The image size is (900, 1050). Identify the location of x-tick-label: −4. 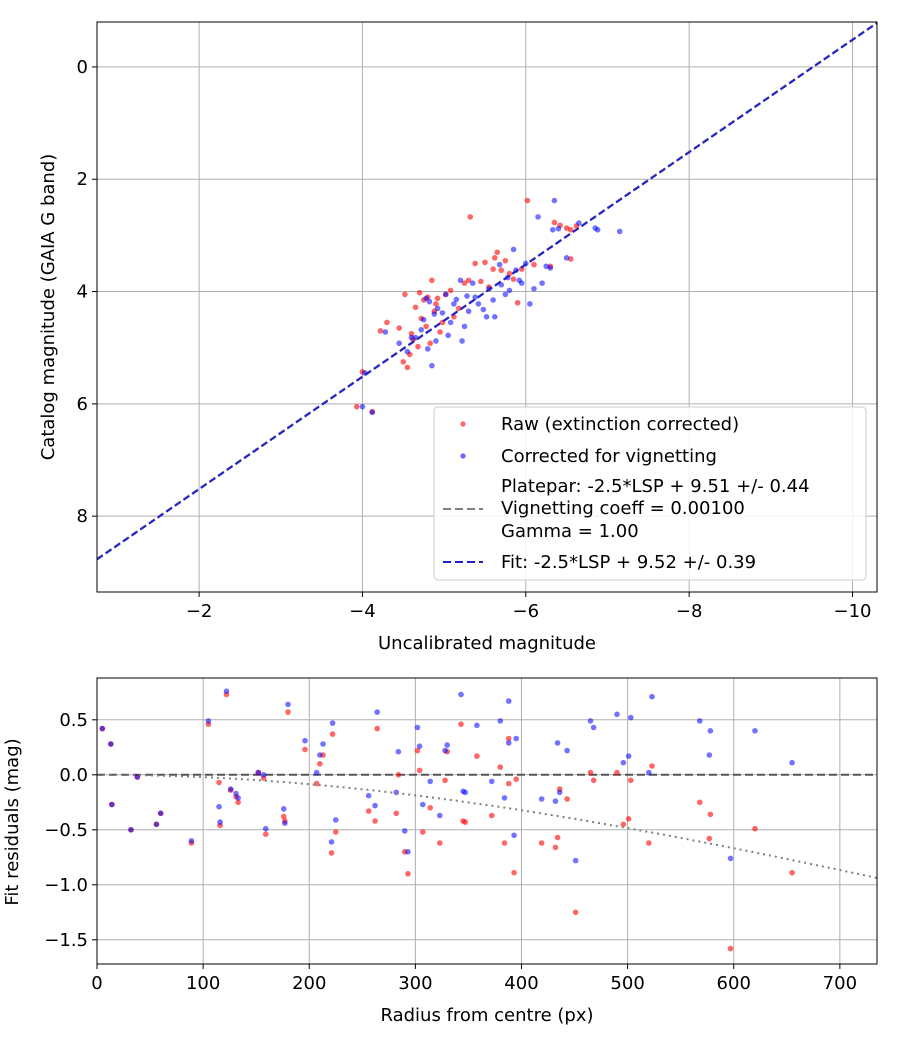
(362, 611).